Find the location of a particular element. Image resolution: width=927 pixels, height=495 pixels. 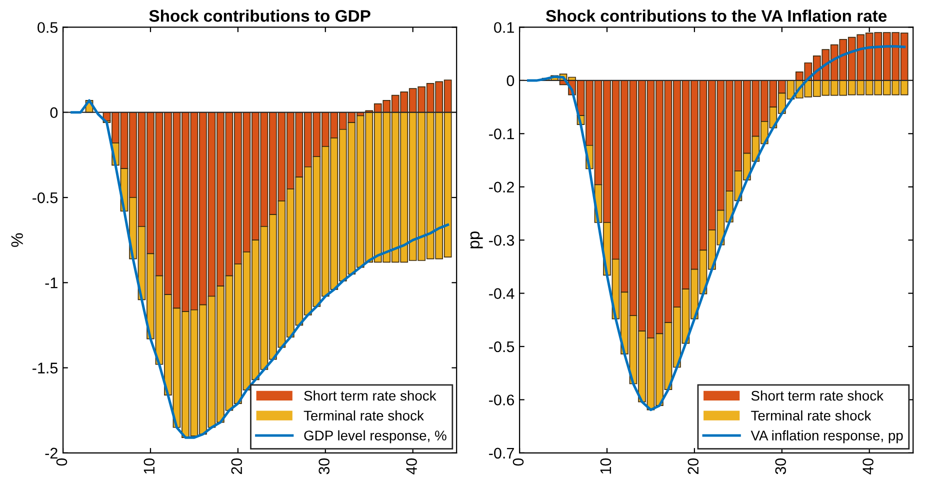

y-tick-label: -1 is located at coordinates (51, 283).